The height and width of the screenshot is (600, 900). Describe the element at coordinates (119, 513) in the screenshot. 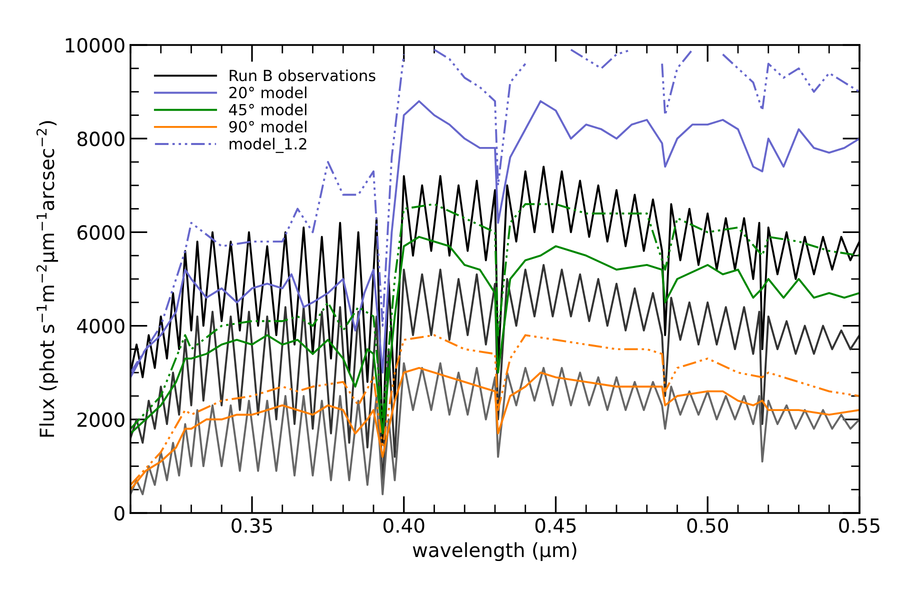

I see `y-tick-label: 0` at that location.